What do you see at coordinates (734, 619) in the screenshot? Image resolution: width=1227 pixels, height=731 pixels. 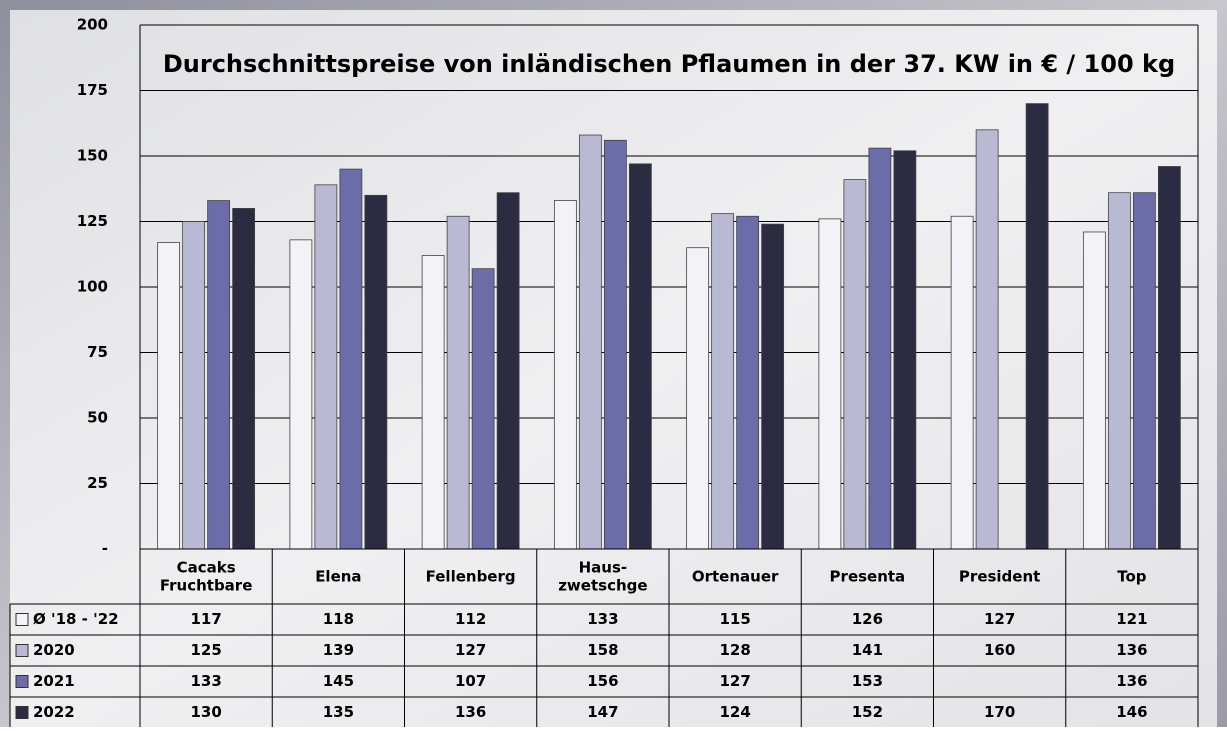 I see `table-value: 115` at bounding box center [734, 619].